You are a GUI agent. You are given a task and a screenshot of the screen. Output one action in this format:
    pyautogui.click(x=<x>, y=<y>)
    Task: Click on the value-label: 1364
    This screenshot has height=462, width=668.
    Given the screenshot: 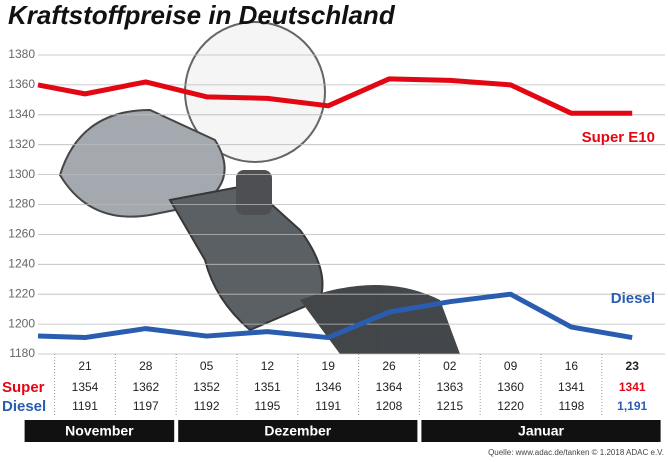 What is the action you would take?
    pyautogui.click(x=389, y=387)
    